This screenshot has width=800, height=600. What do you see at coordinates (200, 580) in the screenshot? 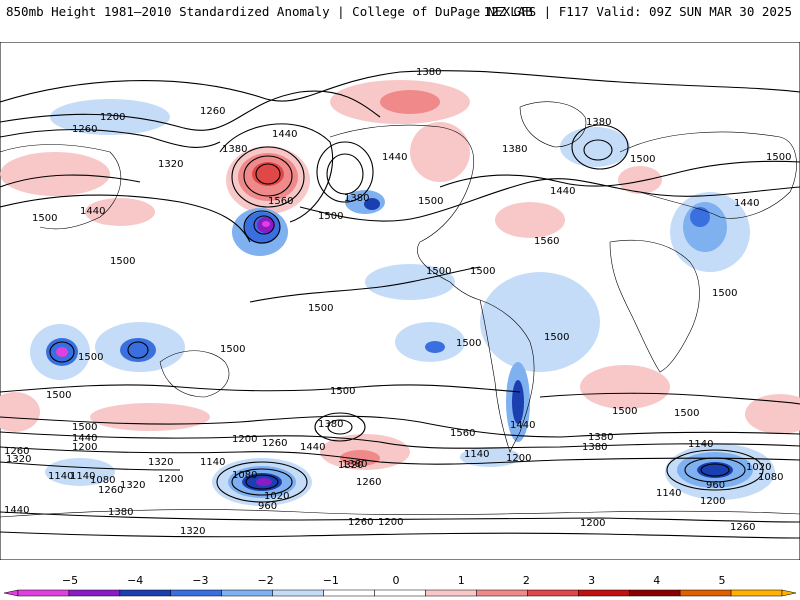
I see `colorbar-tick-label: −3` at bounding box center [200, 580].